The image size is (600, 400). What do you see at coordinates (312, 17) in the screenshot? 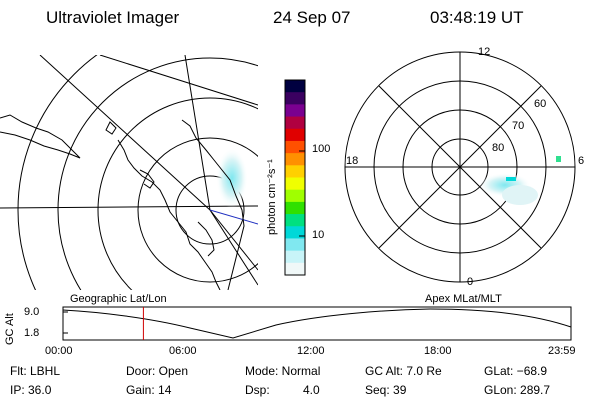
I see `date: 24 Sep 07` at bounding box center [312, 17].